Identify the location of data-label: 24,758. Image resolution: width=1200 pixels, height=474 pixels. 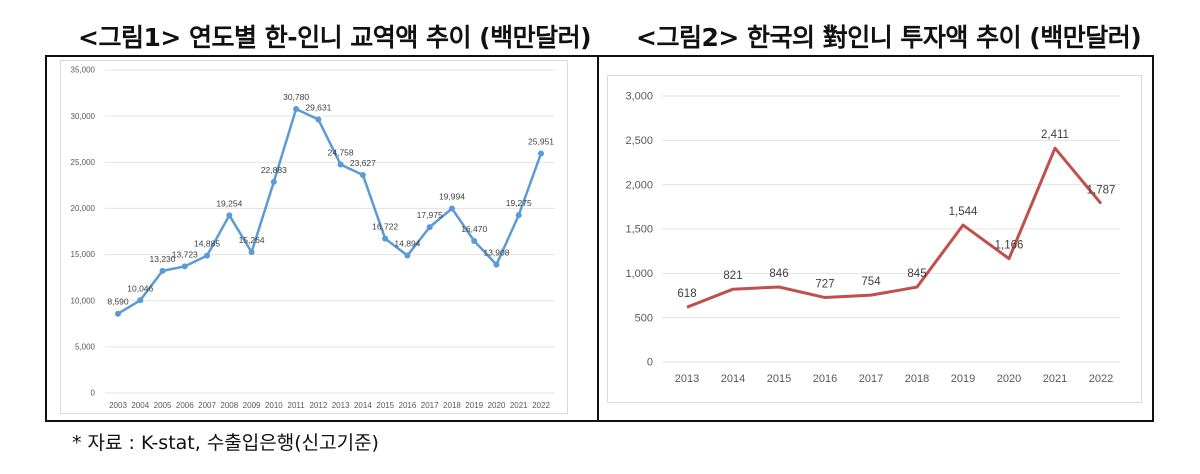
(341, 153).